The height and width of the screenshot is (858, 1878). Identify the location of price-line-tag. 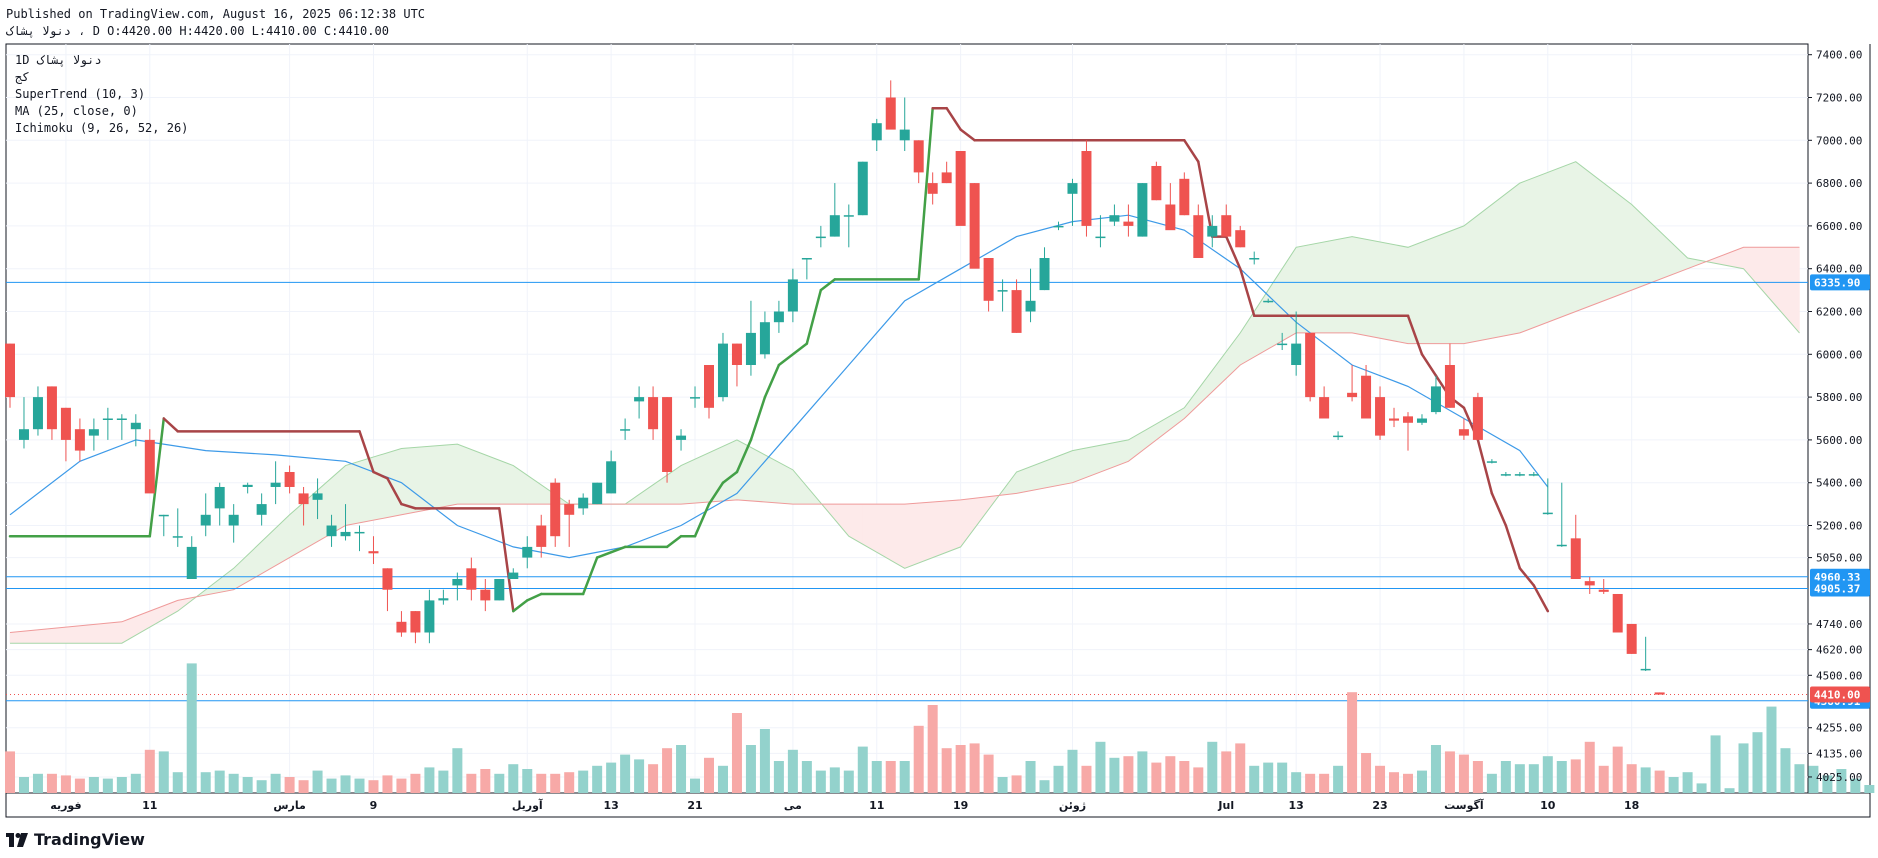
(1840, 282).